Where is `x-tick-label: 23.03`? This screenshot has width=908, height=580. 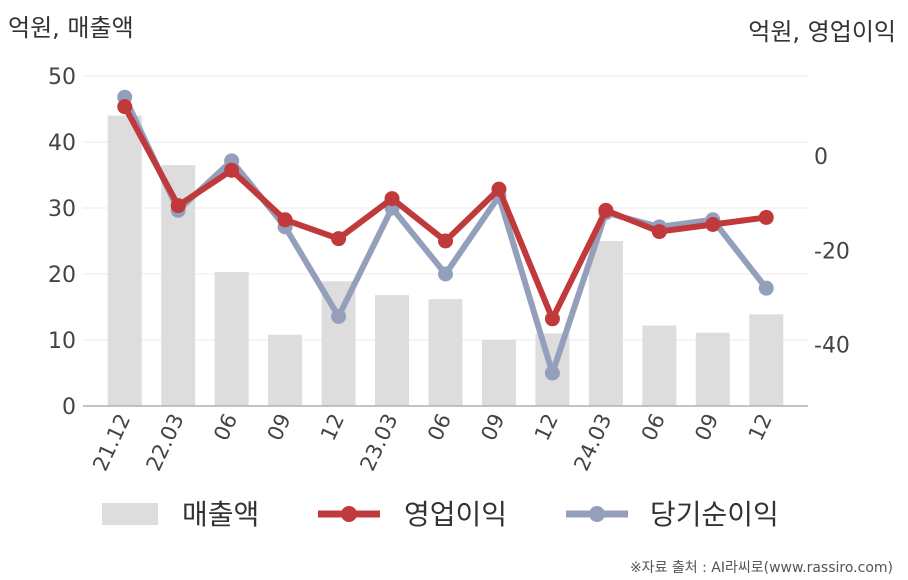 x-tick-label: 23.03 is located at coordinates (378, 442).